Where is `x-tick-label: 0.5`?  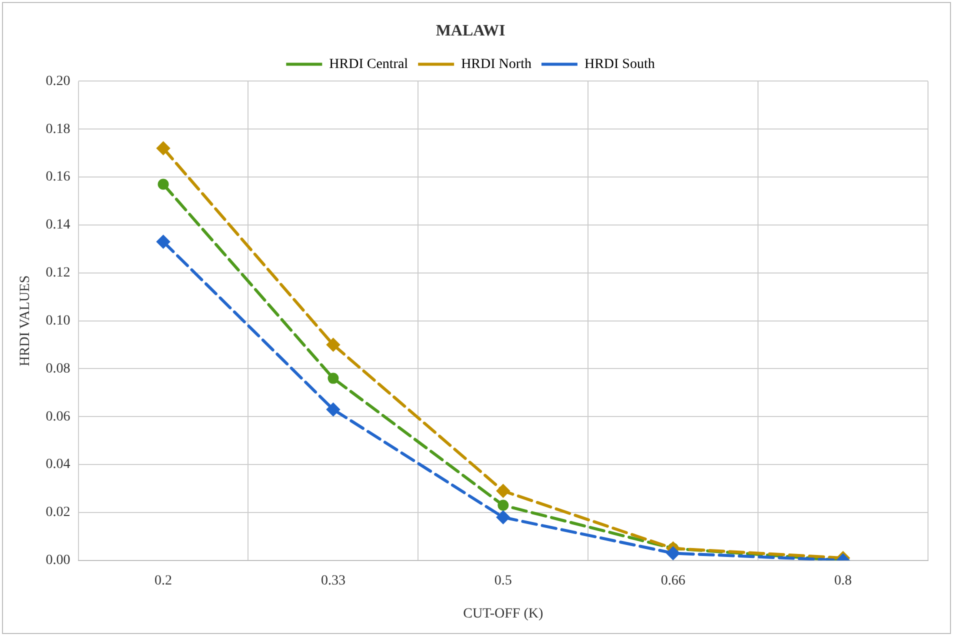 x-tick-label: 0.5 is located at coordinates (503, 580).